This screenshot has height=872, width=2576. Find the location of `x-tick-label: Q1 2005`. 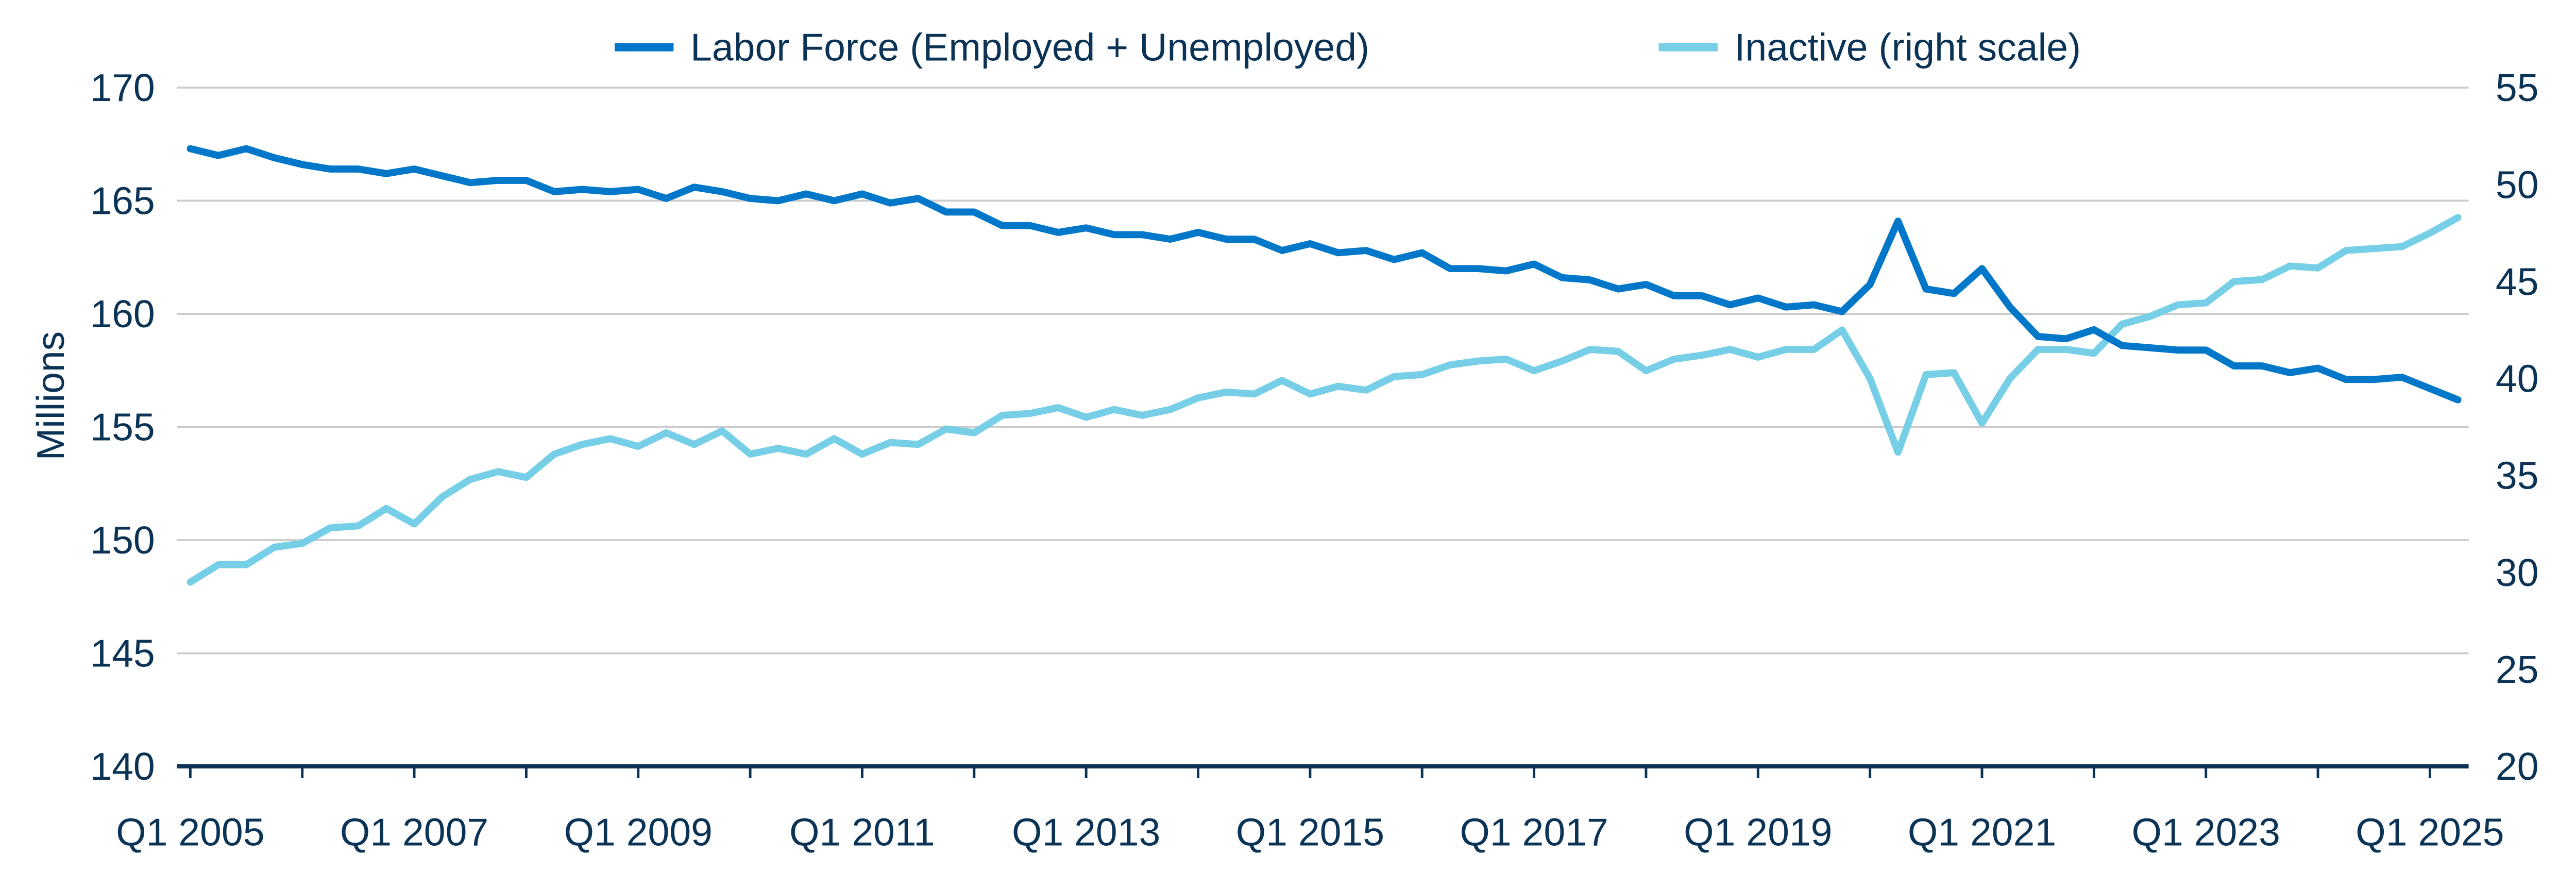

x-tick-label: Q1 2005 is located at coordinates (190, 832).